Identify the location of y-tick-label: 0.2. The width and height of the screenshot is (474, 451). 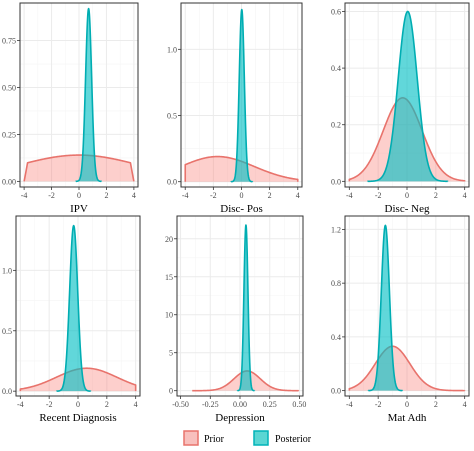
(336, 125).